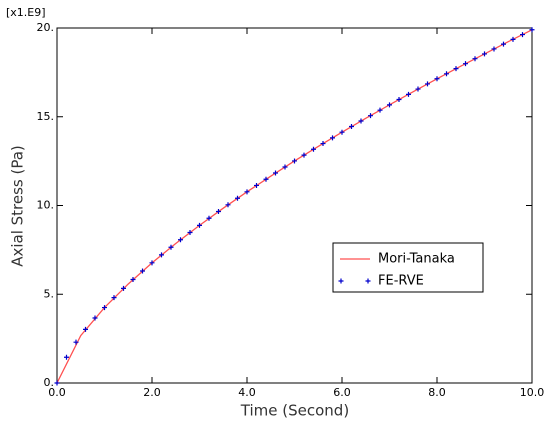  I want to click on y-tick-label: 15., so click(46, 116).